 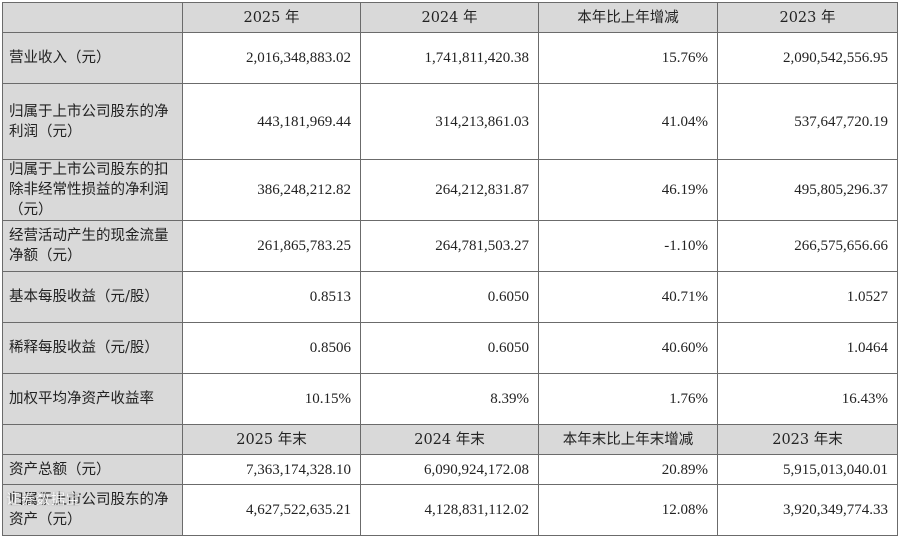 I want to click on value-cell: 314,213,861.03, so click(x=449, y=121).